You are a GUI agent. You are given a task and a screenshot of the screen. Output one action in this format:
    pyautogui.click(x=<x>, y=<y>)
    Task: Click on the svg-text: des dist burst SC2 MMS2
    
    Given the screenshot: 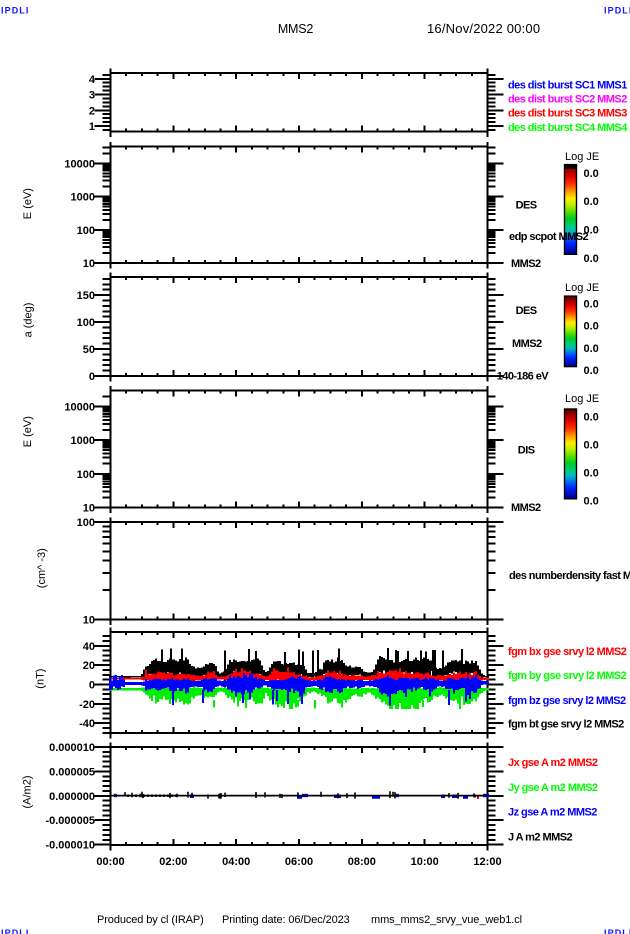 What is the action you would take?
    pyautogui.click(x=567, y=100)
    